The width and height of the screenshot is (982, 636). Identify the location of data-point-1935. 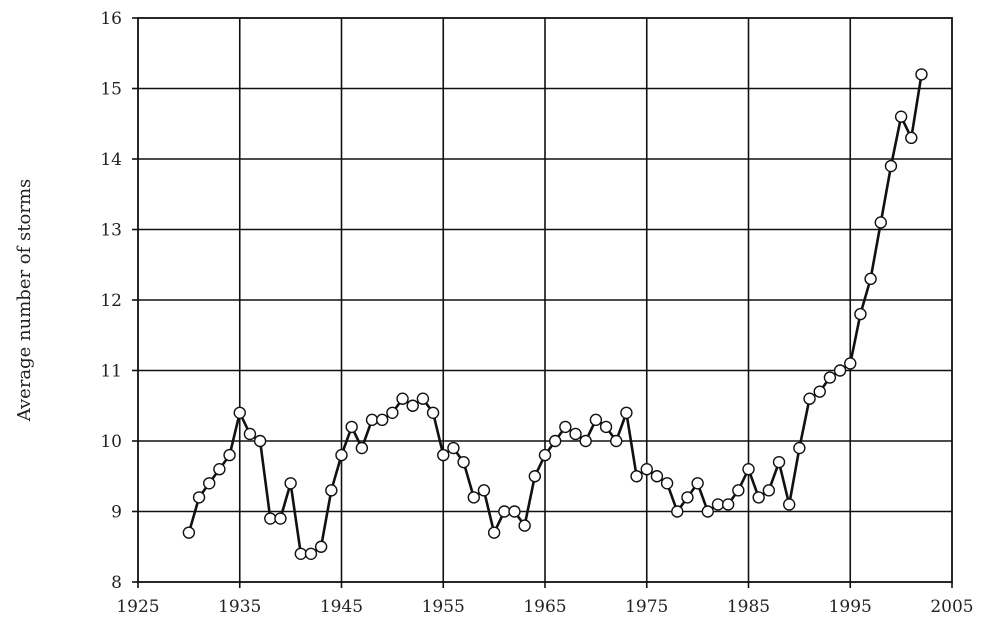
(239, 412).